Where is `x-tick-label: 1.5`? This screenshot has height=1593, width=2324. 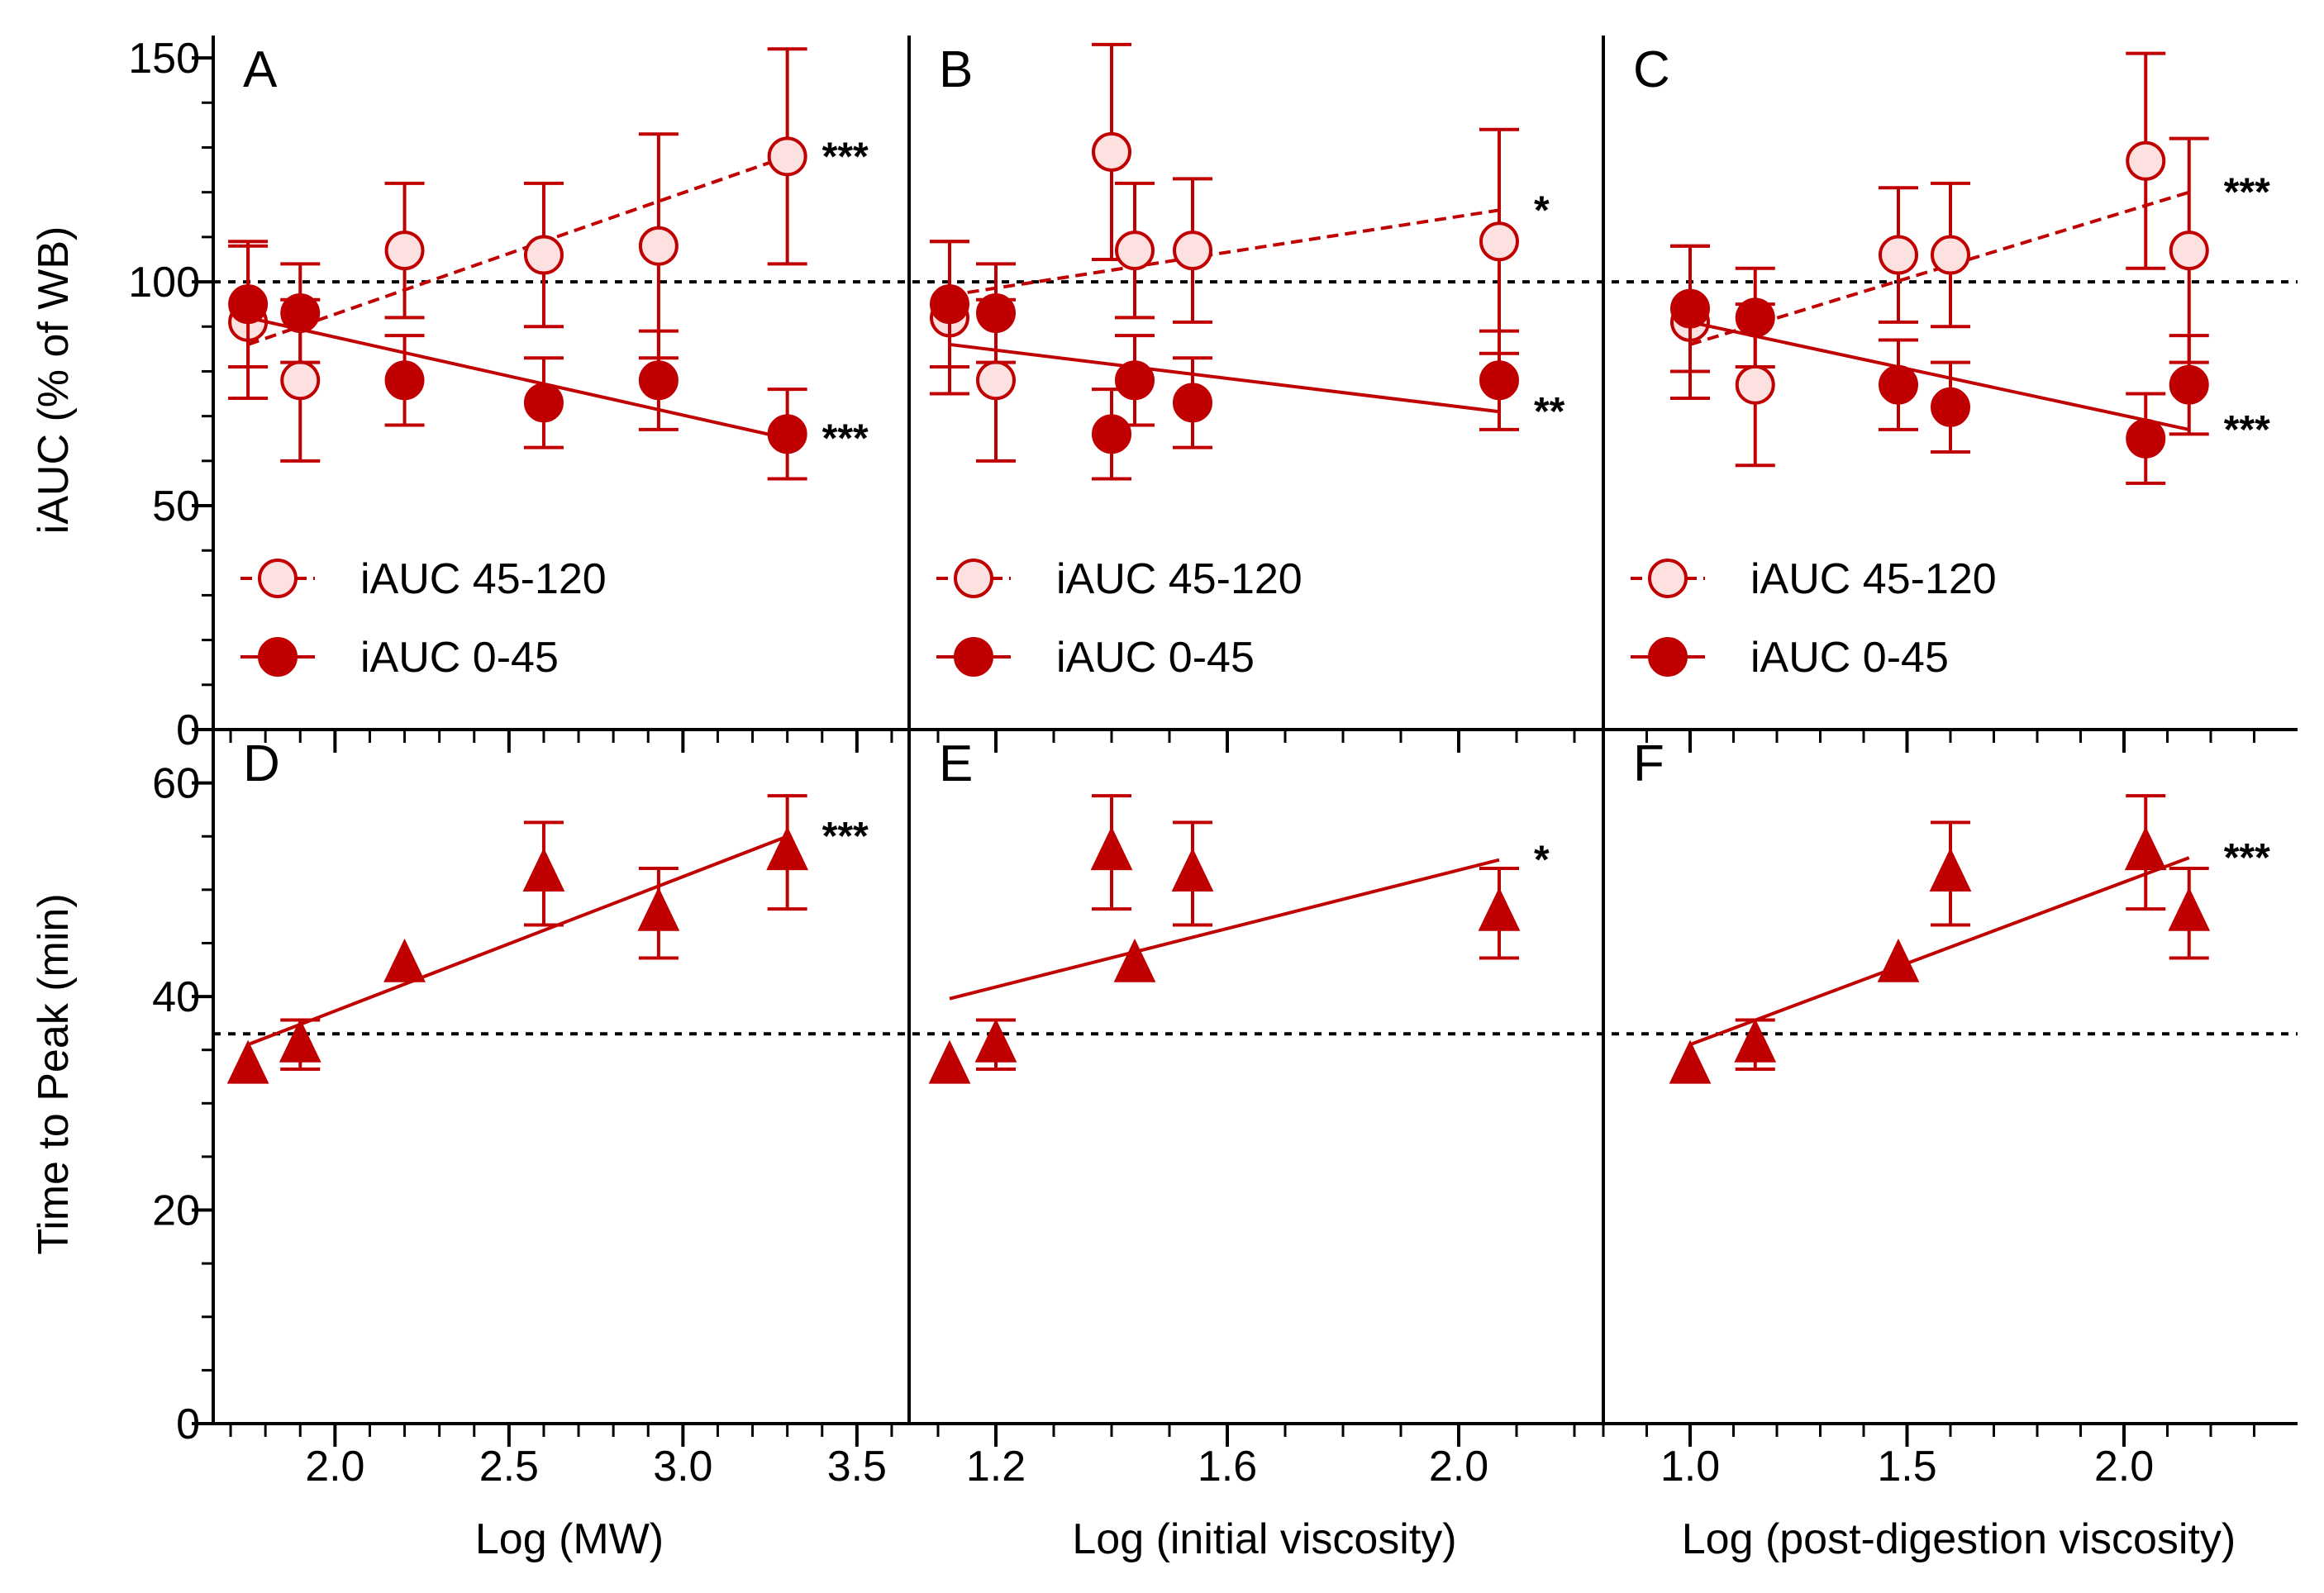
x-tick-label: 1.5 is located at coordinates (1906, 1467).